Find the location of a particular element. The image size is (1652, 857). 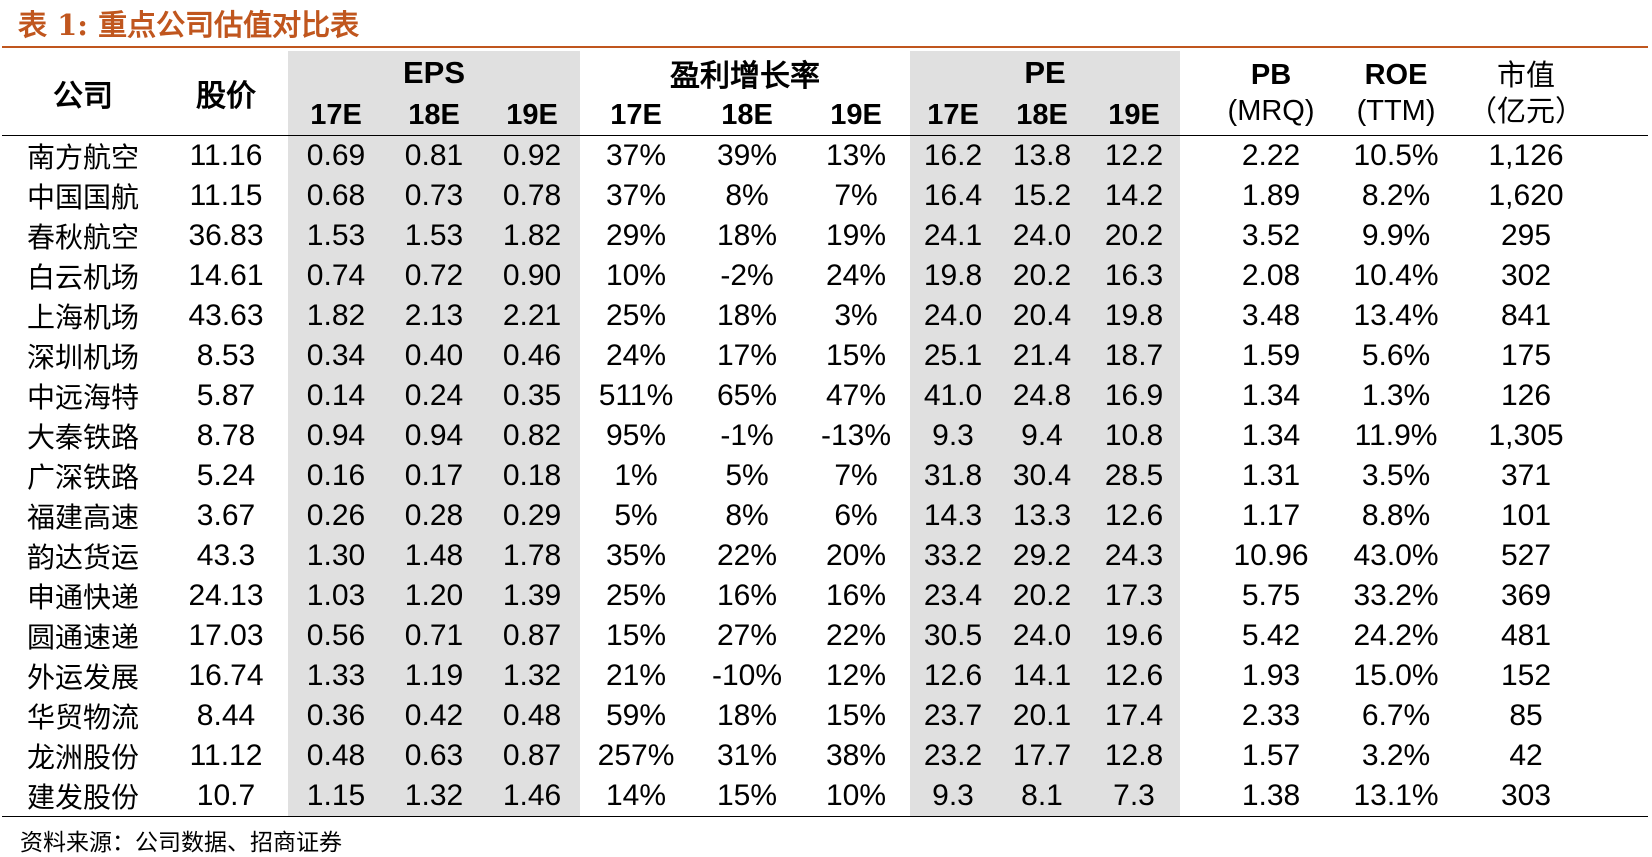

company-name: 大秦铁路 is located at coordinates (82, 437).